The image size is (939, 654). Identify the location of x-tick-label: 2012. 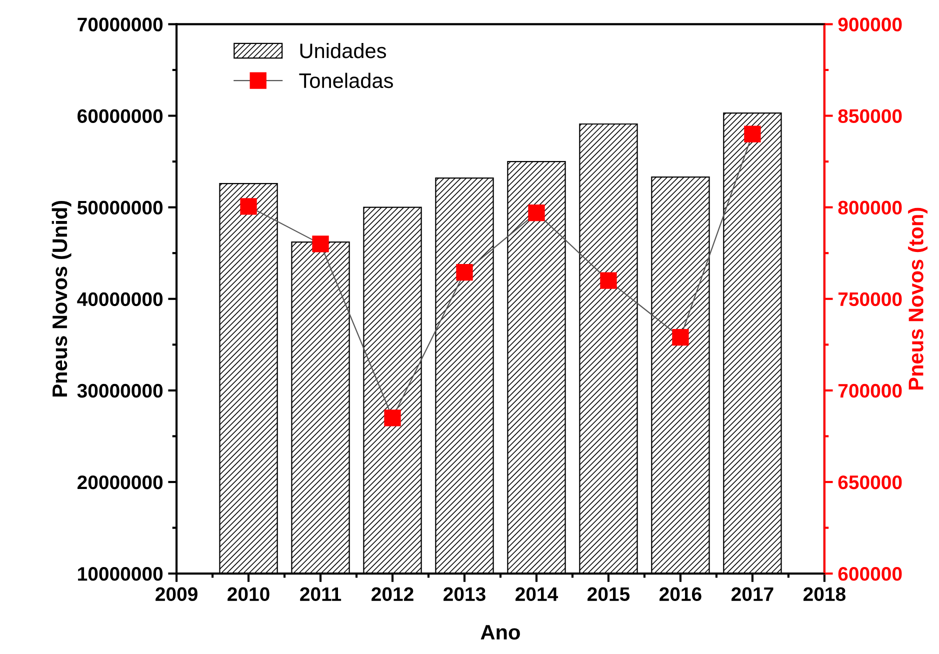
(393, 594).